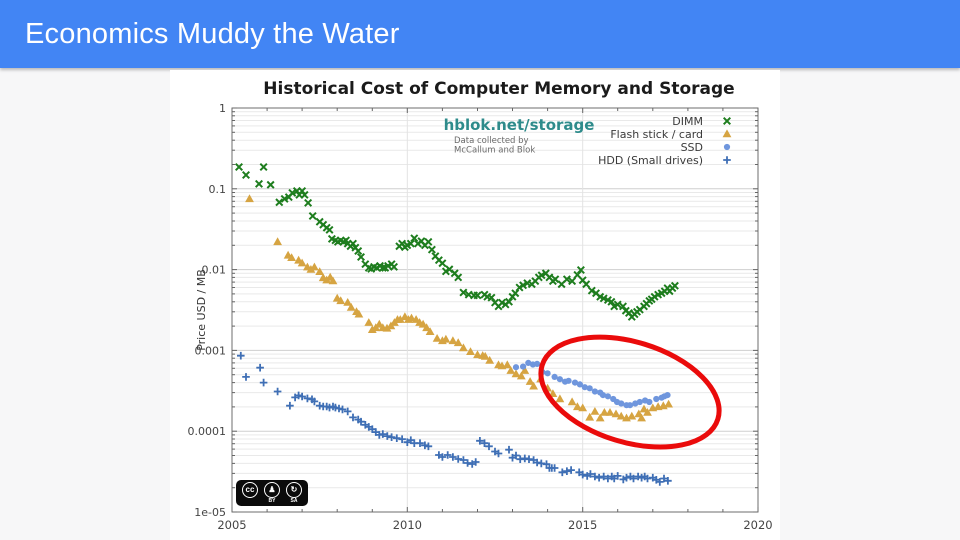 The image size is (960, 540). I want to click on y-axis-title: Price USD / MB, so click(201, 310).